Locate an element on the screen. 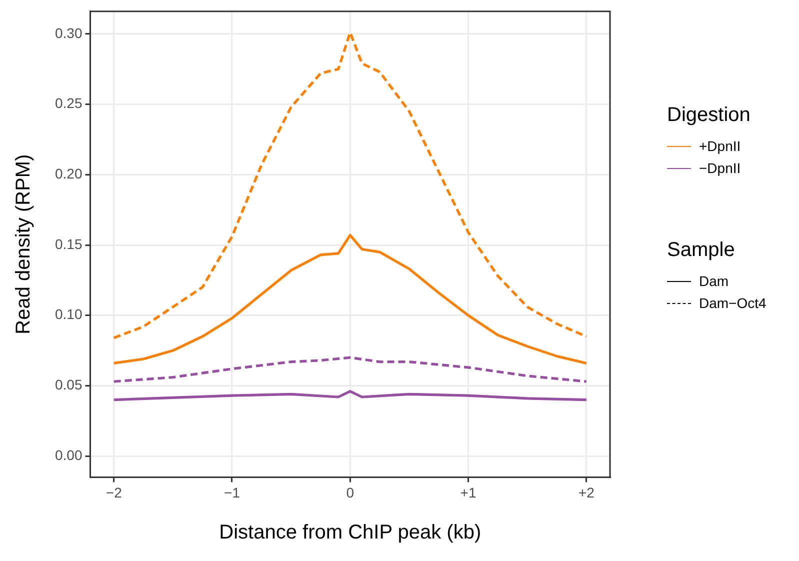 This screenshot has height=561, width=799. y-tick-label: 0.05 is located at coordinates (68, 384).